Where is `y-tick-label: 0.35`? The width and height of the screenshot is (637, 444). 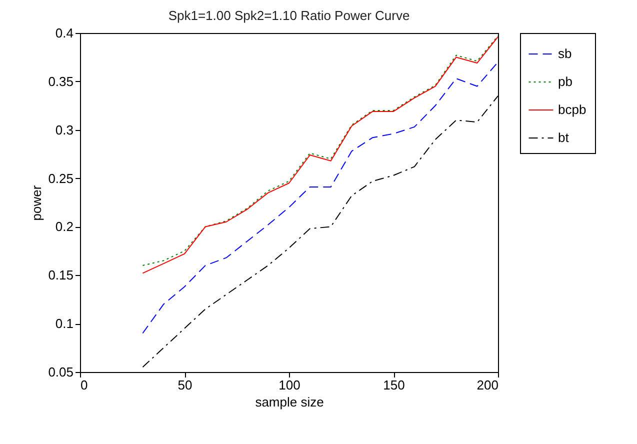 y-tick-label: 0.35 is located at coordinates (61, 81).